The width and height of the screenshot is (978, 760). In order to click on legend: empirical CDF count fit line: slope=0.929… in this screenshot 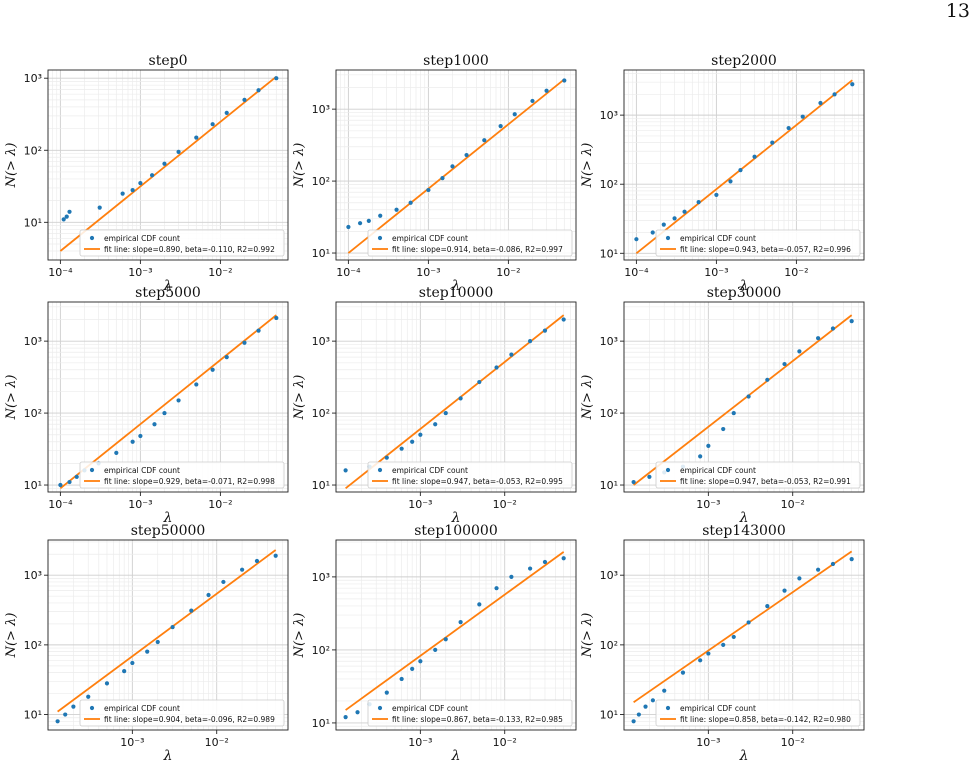, I will do `click(182, 475)`.